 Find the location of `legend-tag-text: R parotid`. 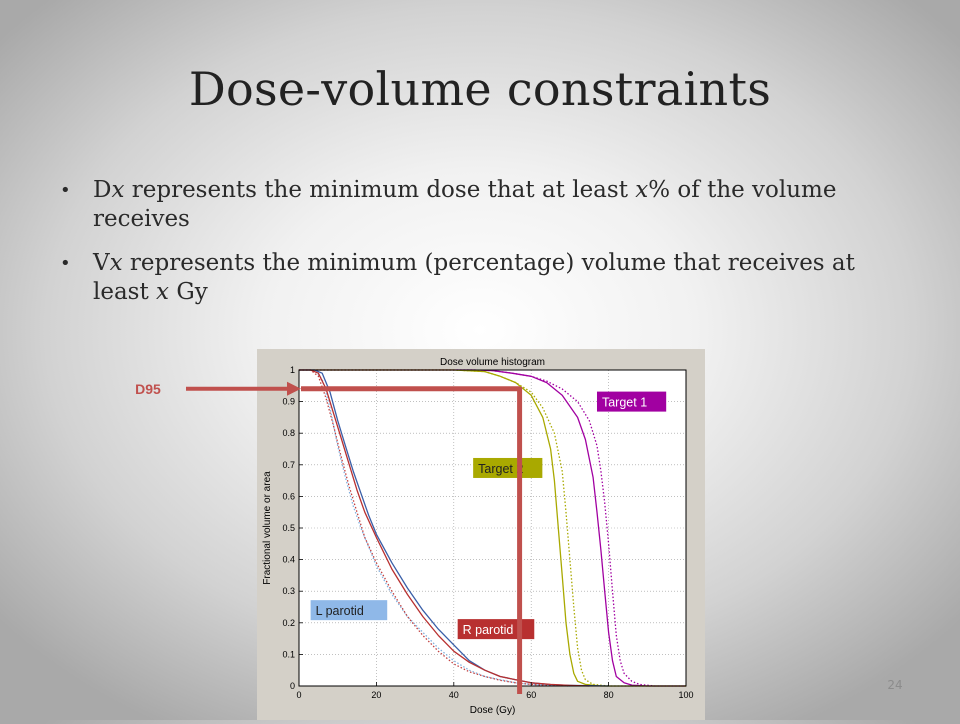

legend-tag-text: R parotid is located at coordinates (488, 630).